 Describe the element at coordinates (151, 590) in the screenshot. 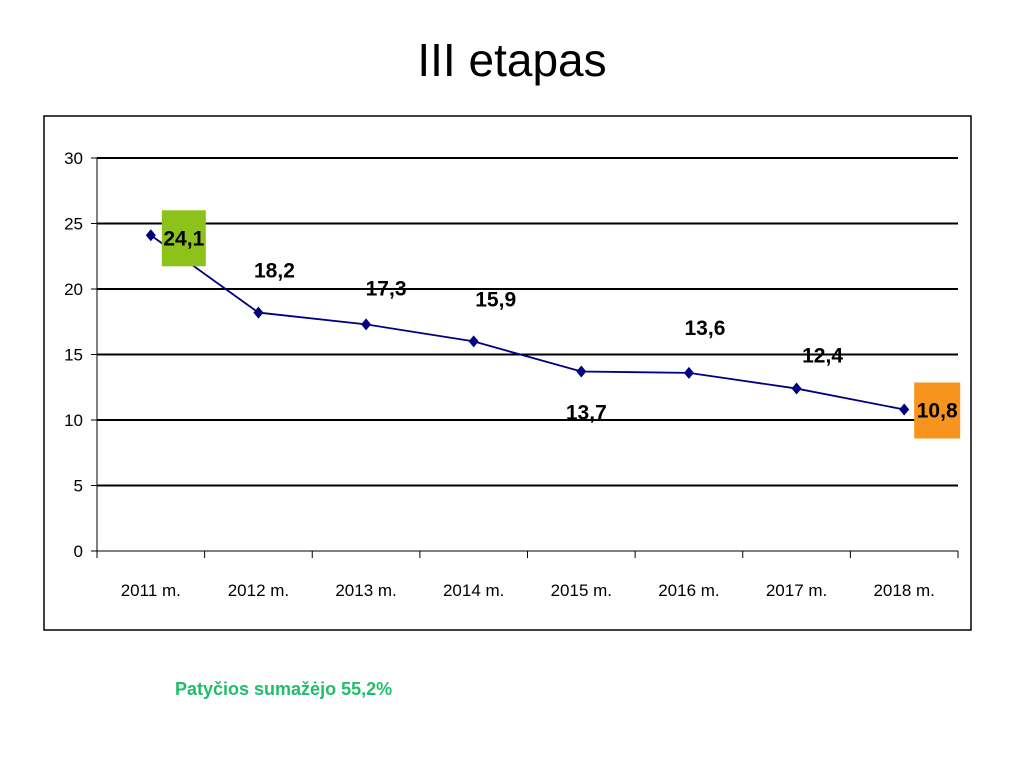

I see `x-tick-label: 2011 m.` at that location.